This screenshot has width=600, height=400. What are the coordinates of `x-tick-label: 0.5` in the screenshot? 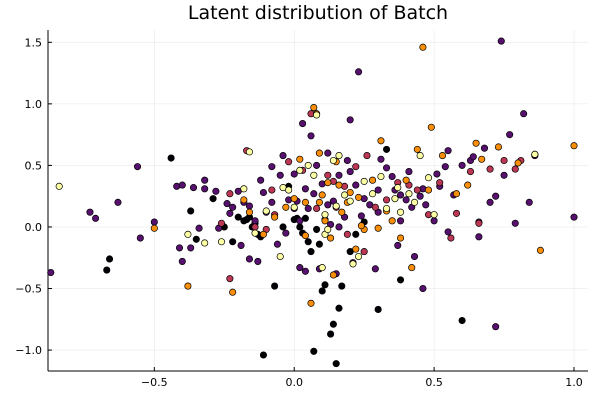 It's located at (434, 382).